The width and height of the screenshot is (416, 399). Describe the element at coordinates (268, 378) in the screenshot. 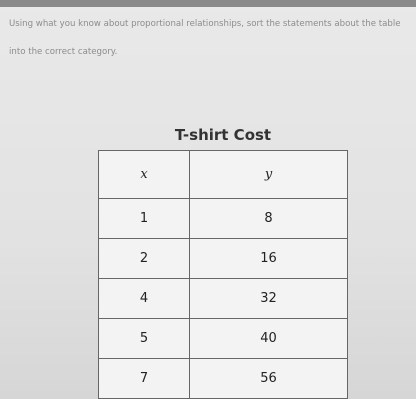

I see `table-cell: 56` at that location.